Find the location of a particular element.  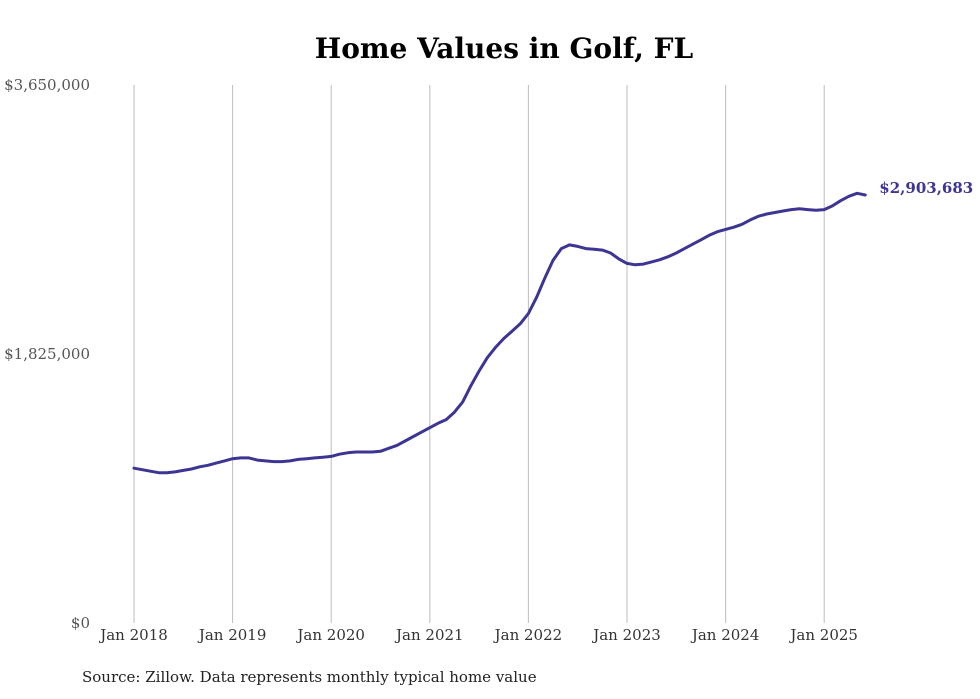

y-tick-label: $0 is located at coordinates (80, 623).